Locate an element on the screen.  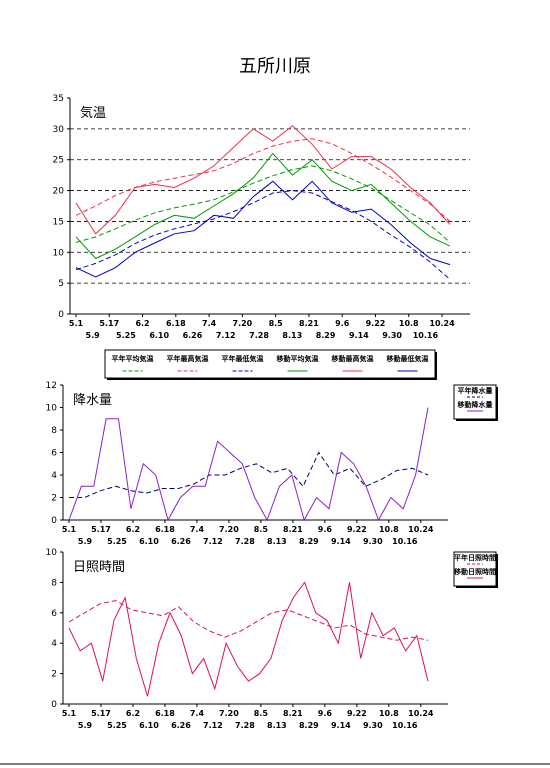
x-tick-label: 9.6 is located at coordinates (325, 713).